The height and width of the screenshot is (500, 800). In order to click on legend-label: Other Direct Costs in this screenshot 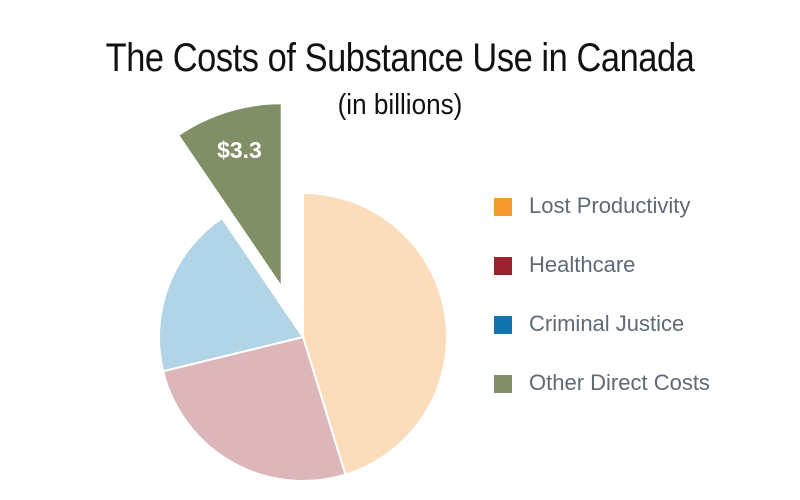, I will do `click(619, 382)`.